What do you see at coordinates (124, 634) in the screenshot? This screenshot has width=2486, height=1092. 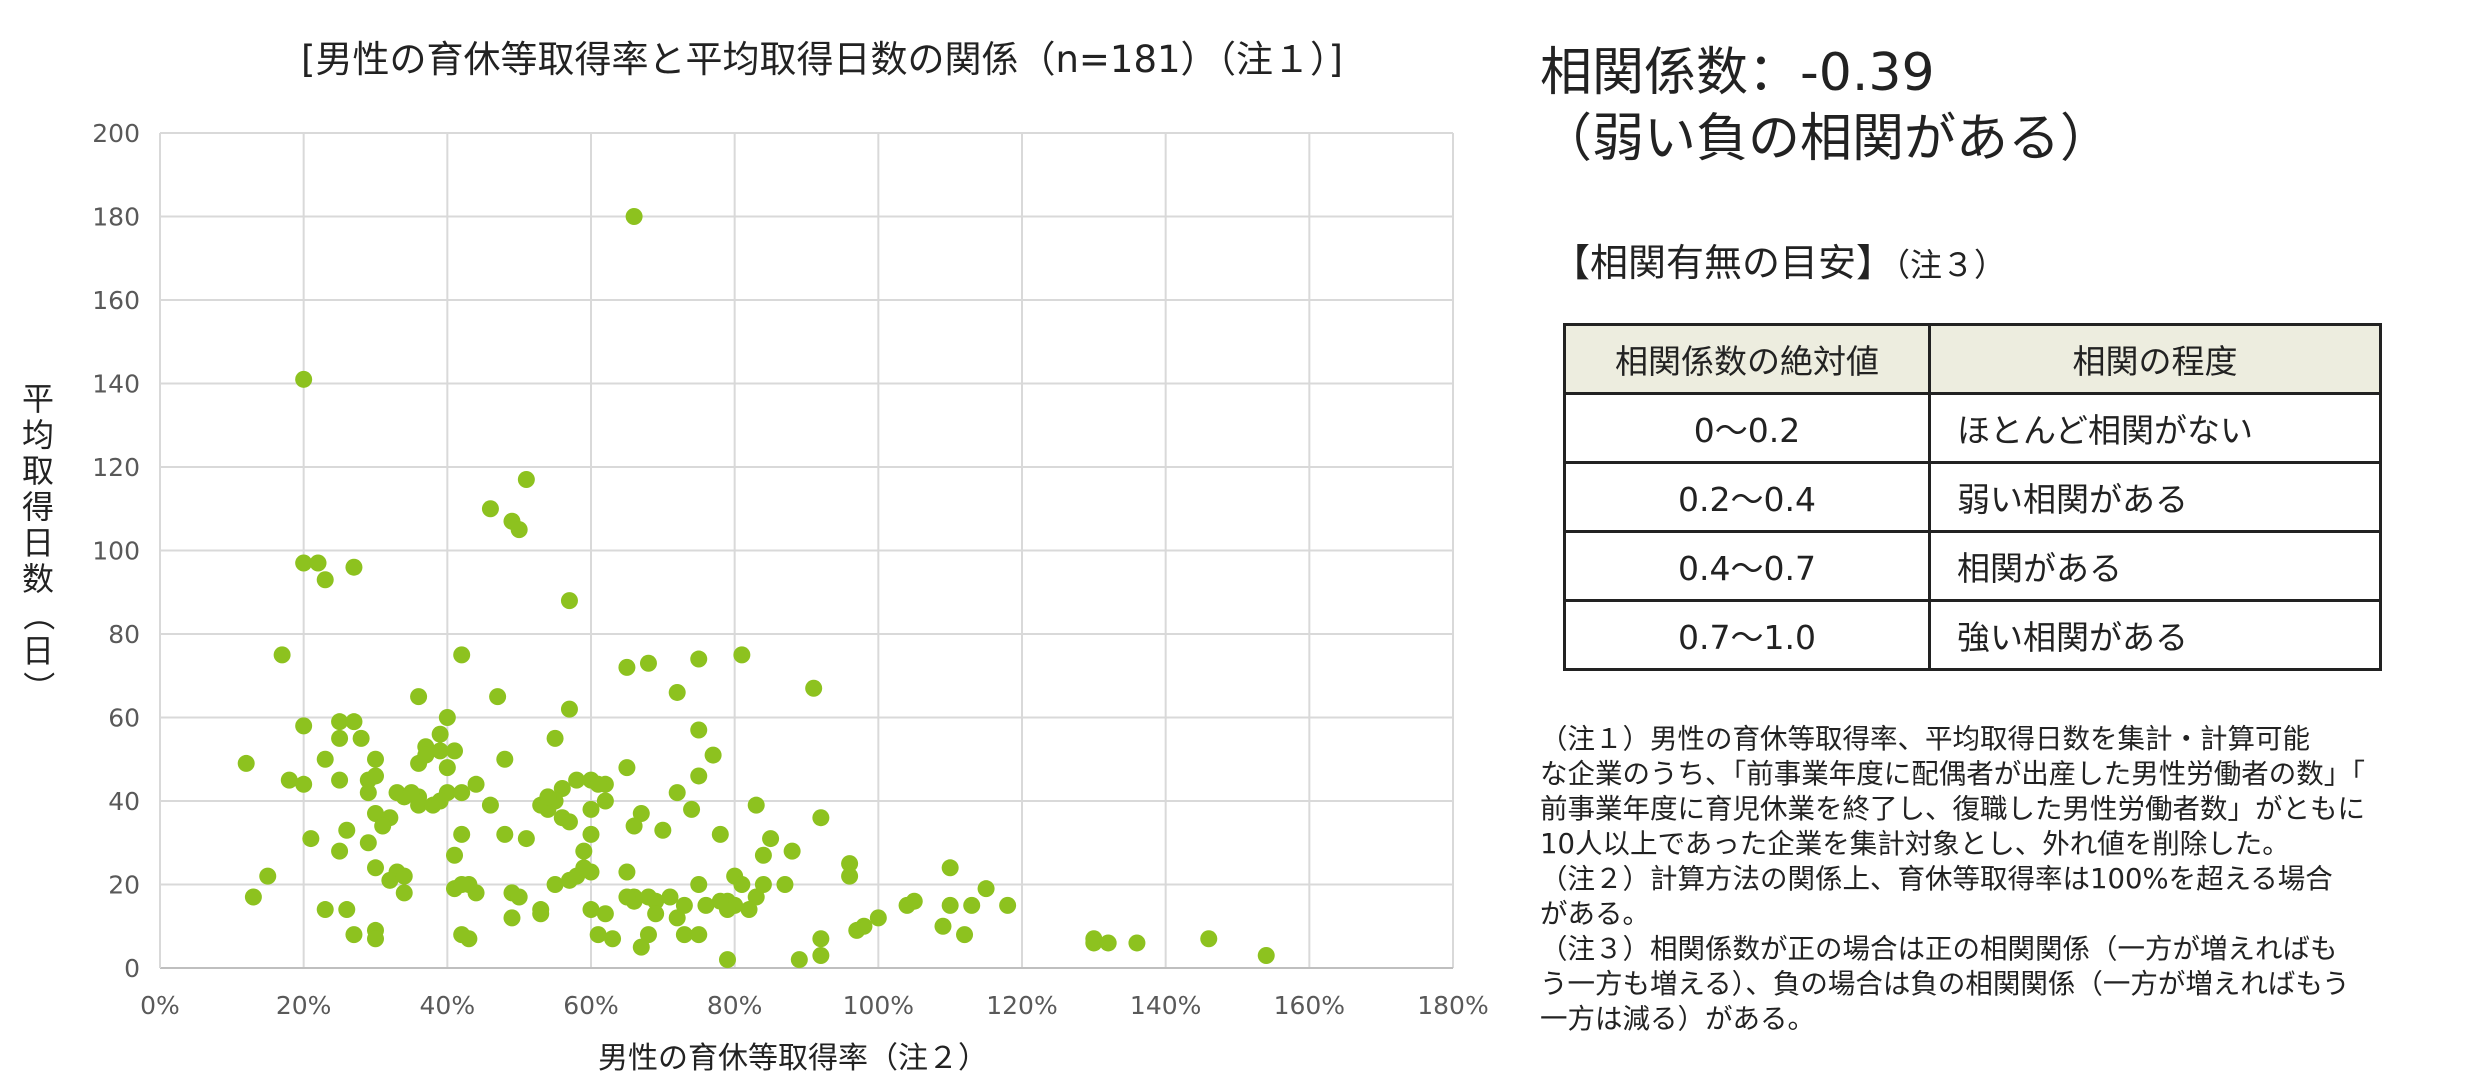 I see `y-tick-label: 80` at bounding box center [124, 634].